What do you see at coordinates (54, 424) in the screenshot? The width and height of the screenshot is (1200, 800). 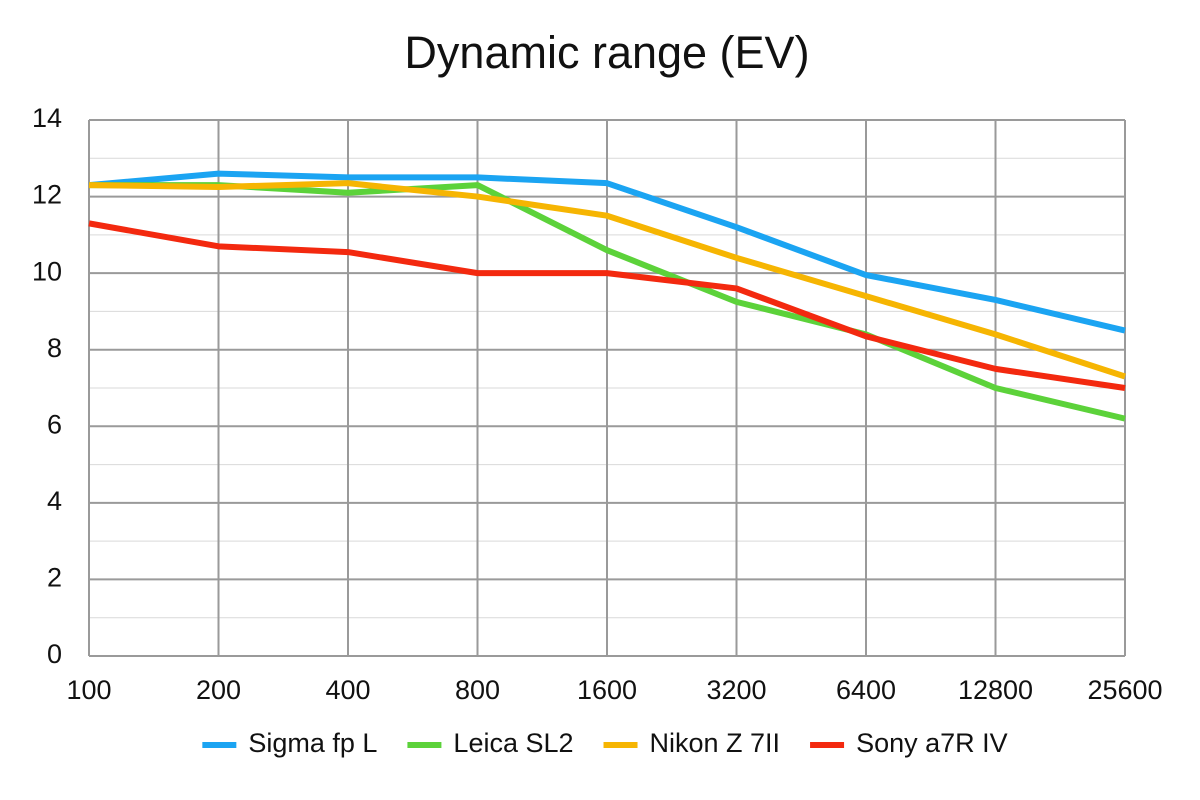 I see `y-tick-label: 6` at bounding box center [54, 424].